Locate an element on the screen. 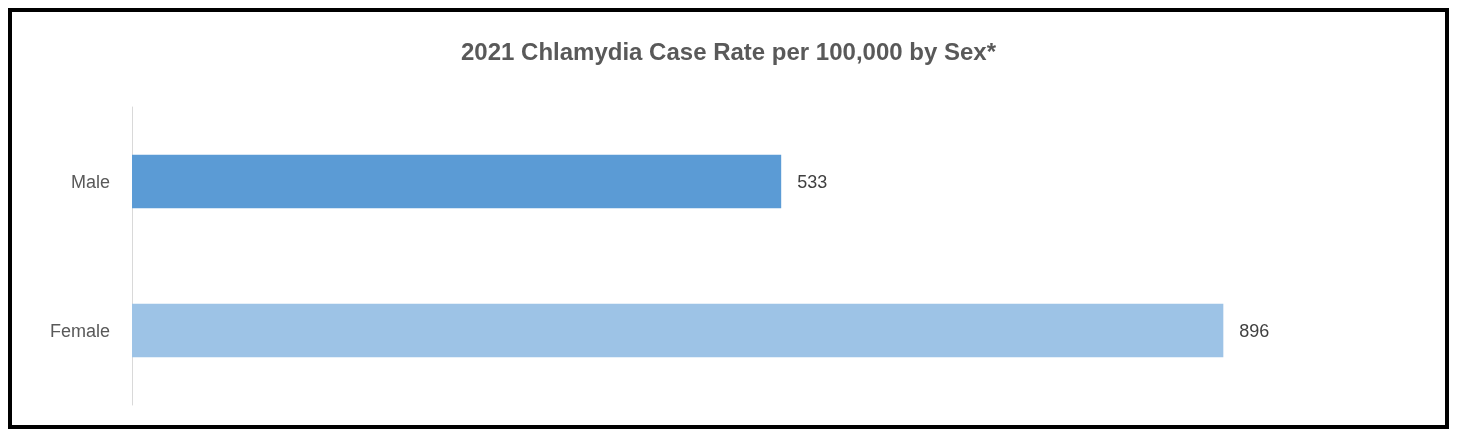 The width and height of the screenshot is (1465, 445). data-label: 533 is located at coordinates (812, 181).